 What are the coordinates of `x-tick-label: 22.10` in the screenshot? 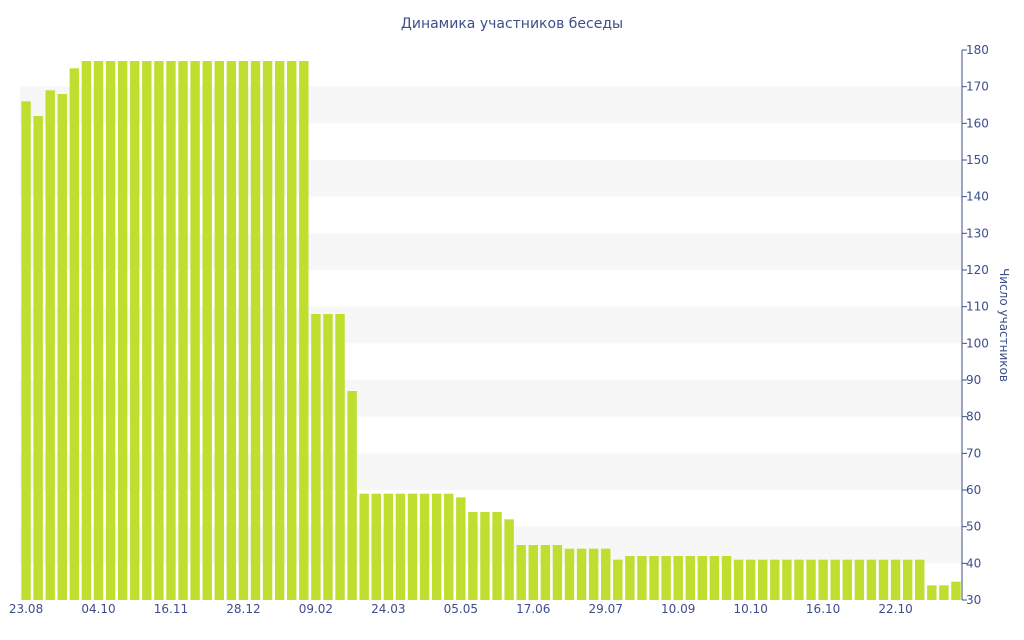 It's located at (895, 609).